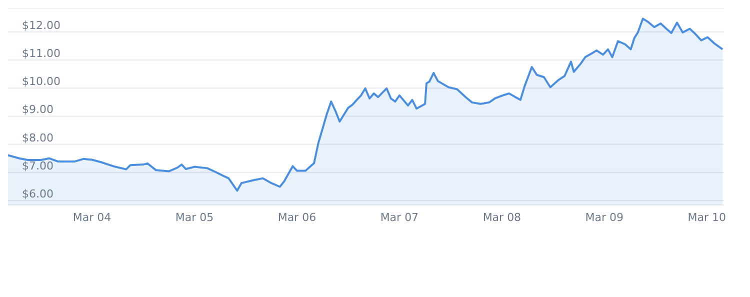  I want to click on x-tick-label: Mar 05, so click(194, 217).